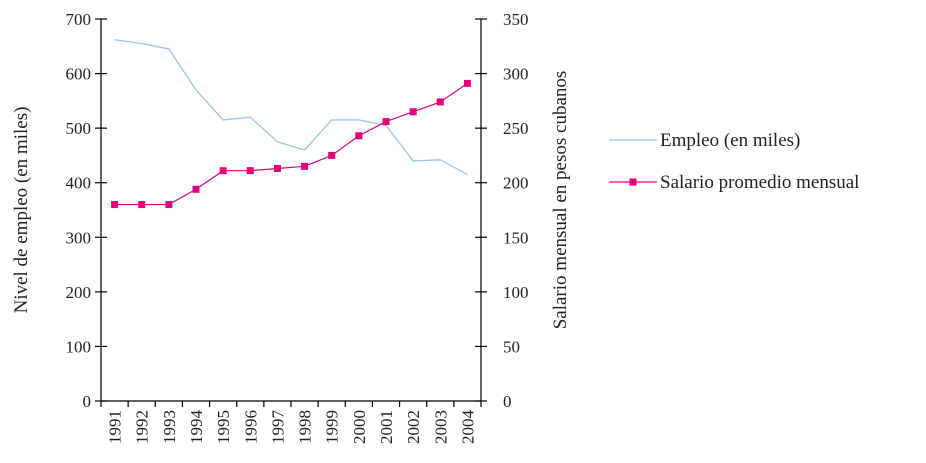  What do you see at coordinates (516, 74) in the screenshot?
I see `y-tick-label-right: 300` at bounding box center [516, 74].